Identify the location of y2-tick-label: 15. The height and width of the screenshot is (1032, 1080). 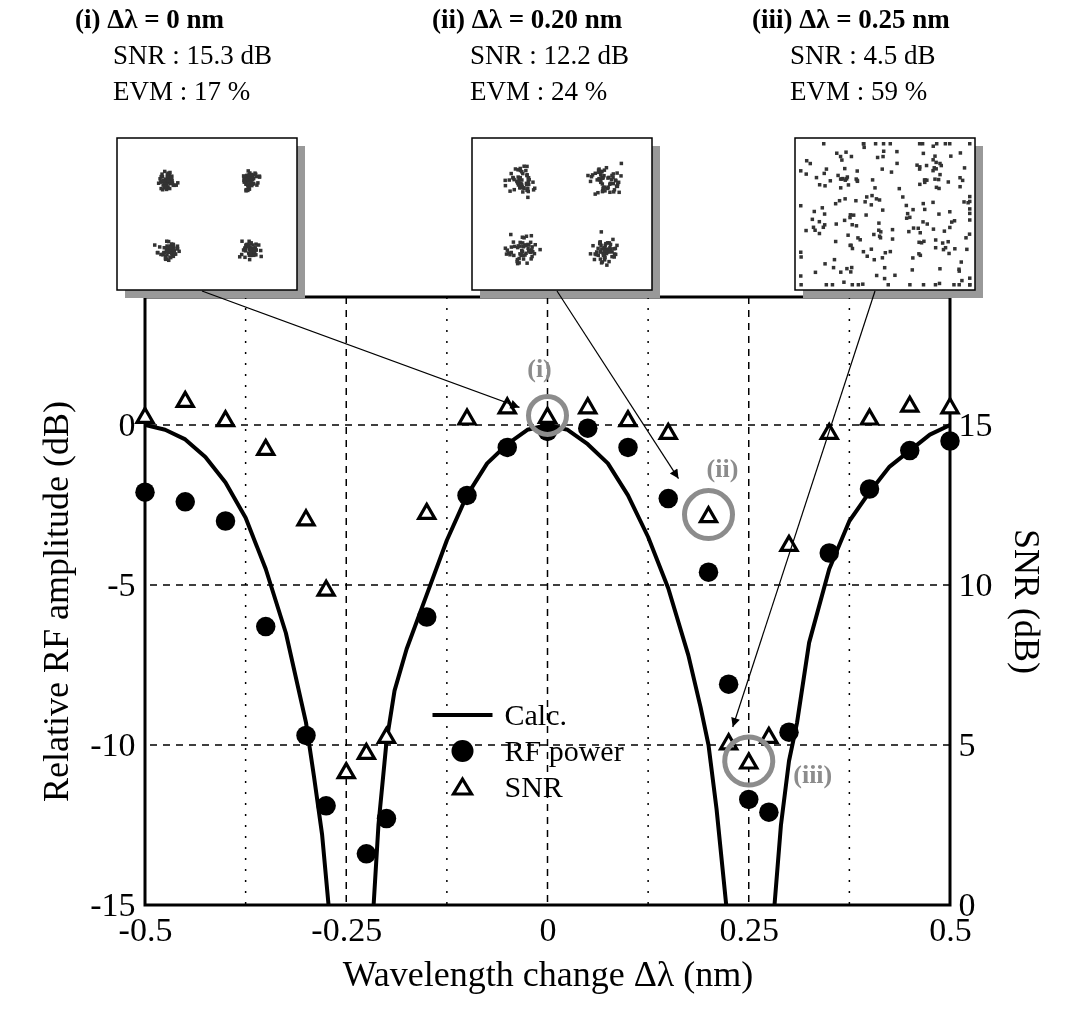
(975, 424).